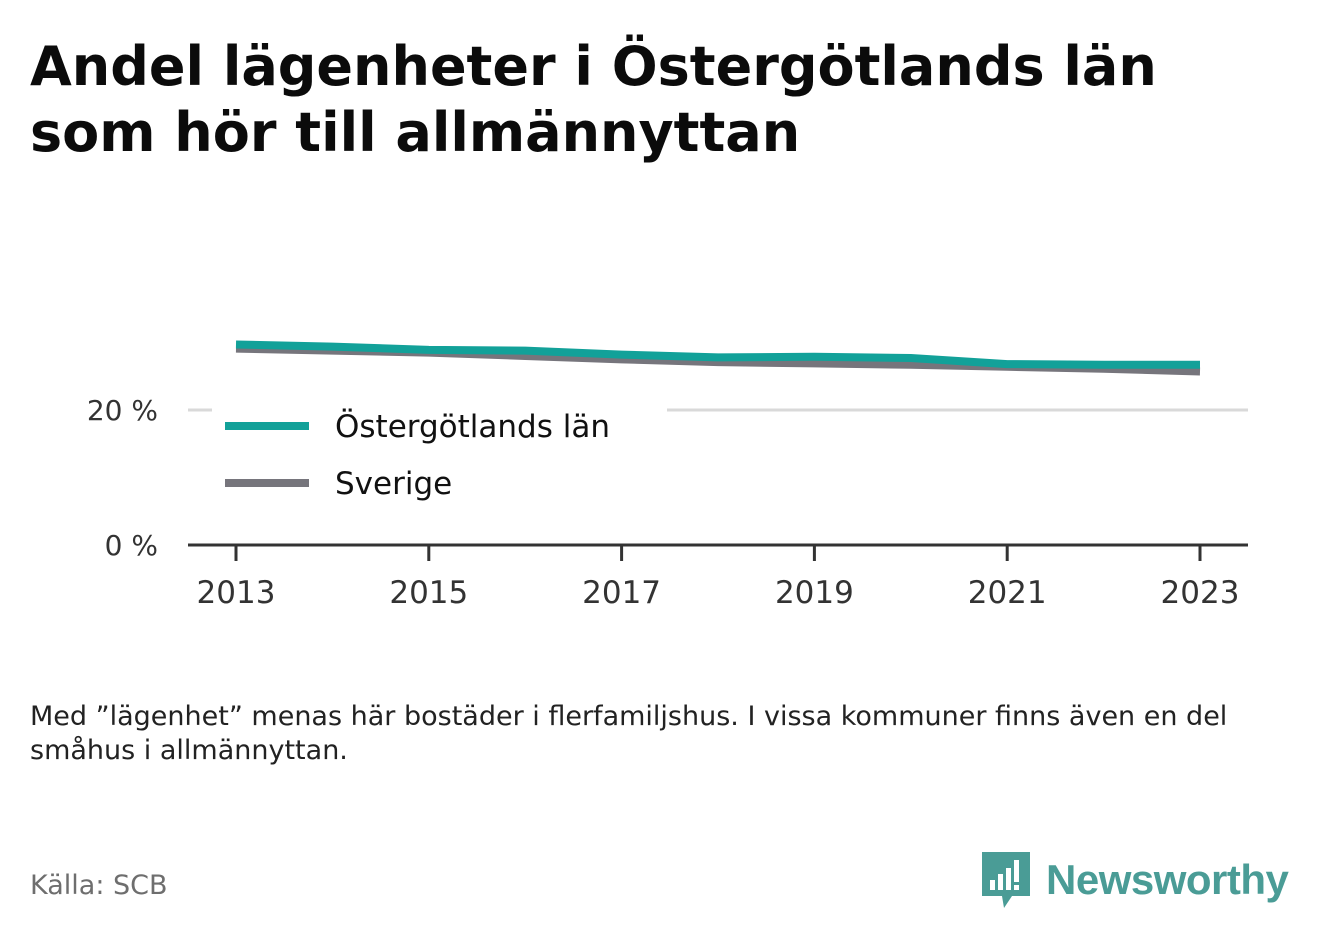 The image size is (1322, 939). What do you see at coordinates (814, 593) in the screenshot?
I see `x-tick-label: 2019` at bounding box center [814, 593].